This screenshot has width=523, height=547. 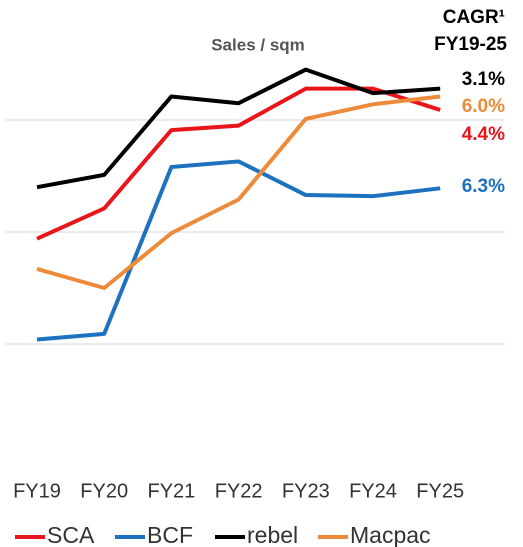 What do you see at coordinates (170, 534) in the screenshot?
I see `legend-label: BCF` at bounding box center [170, 534].